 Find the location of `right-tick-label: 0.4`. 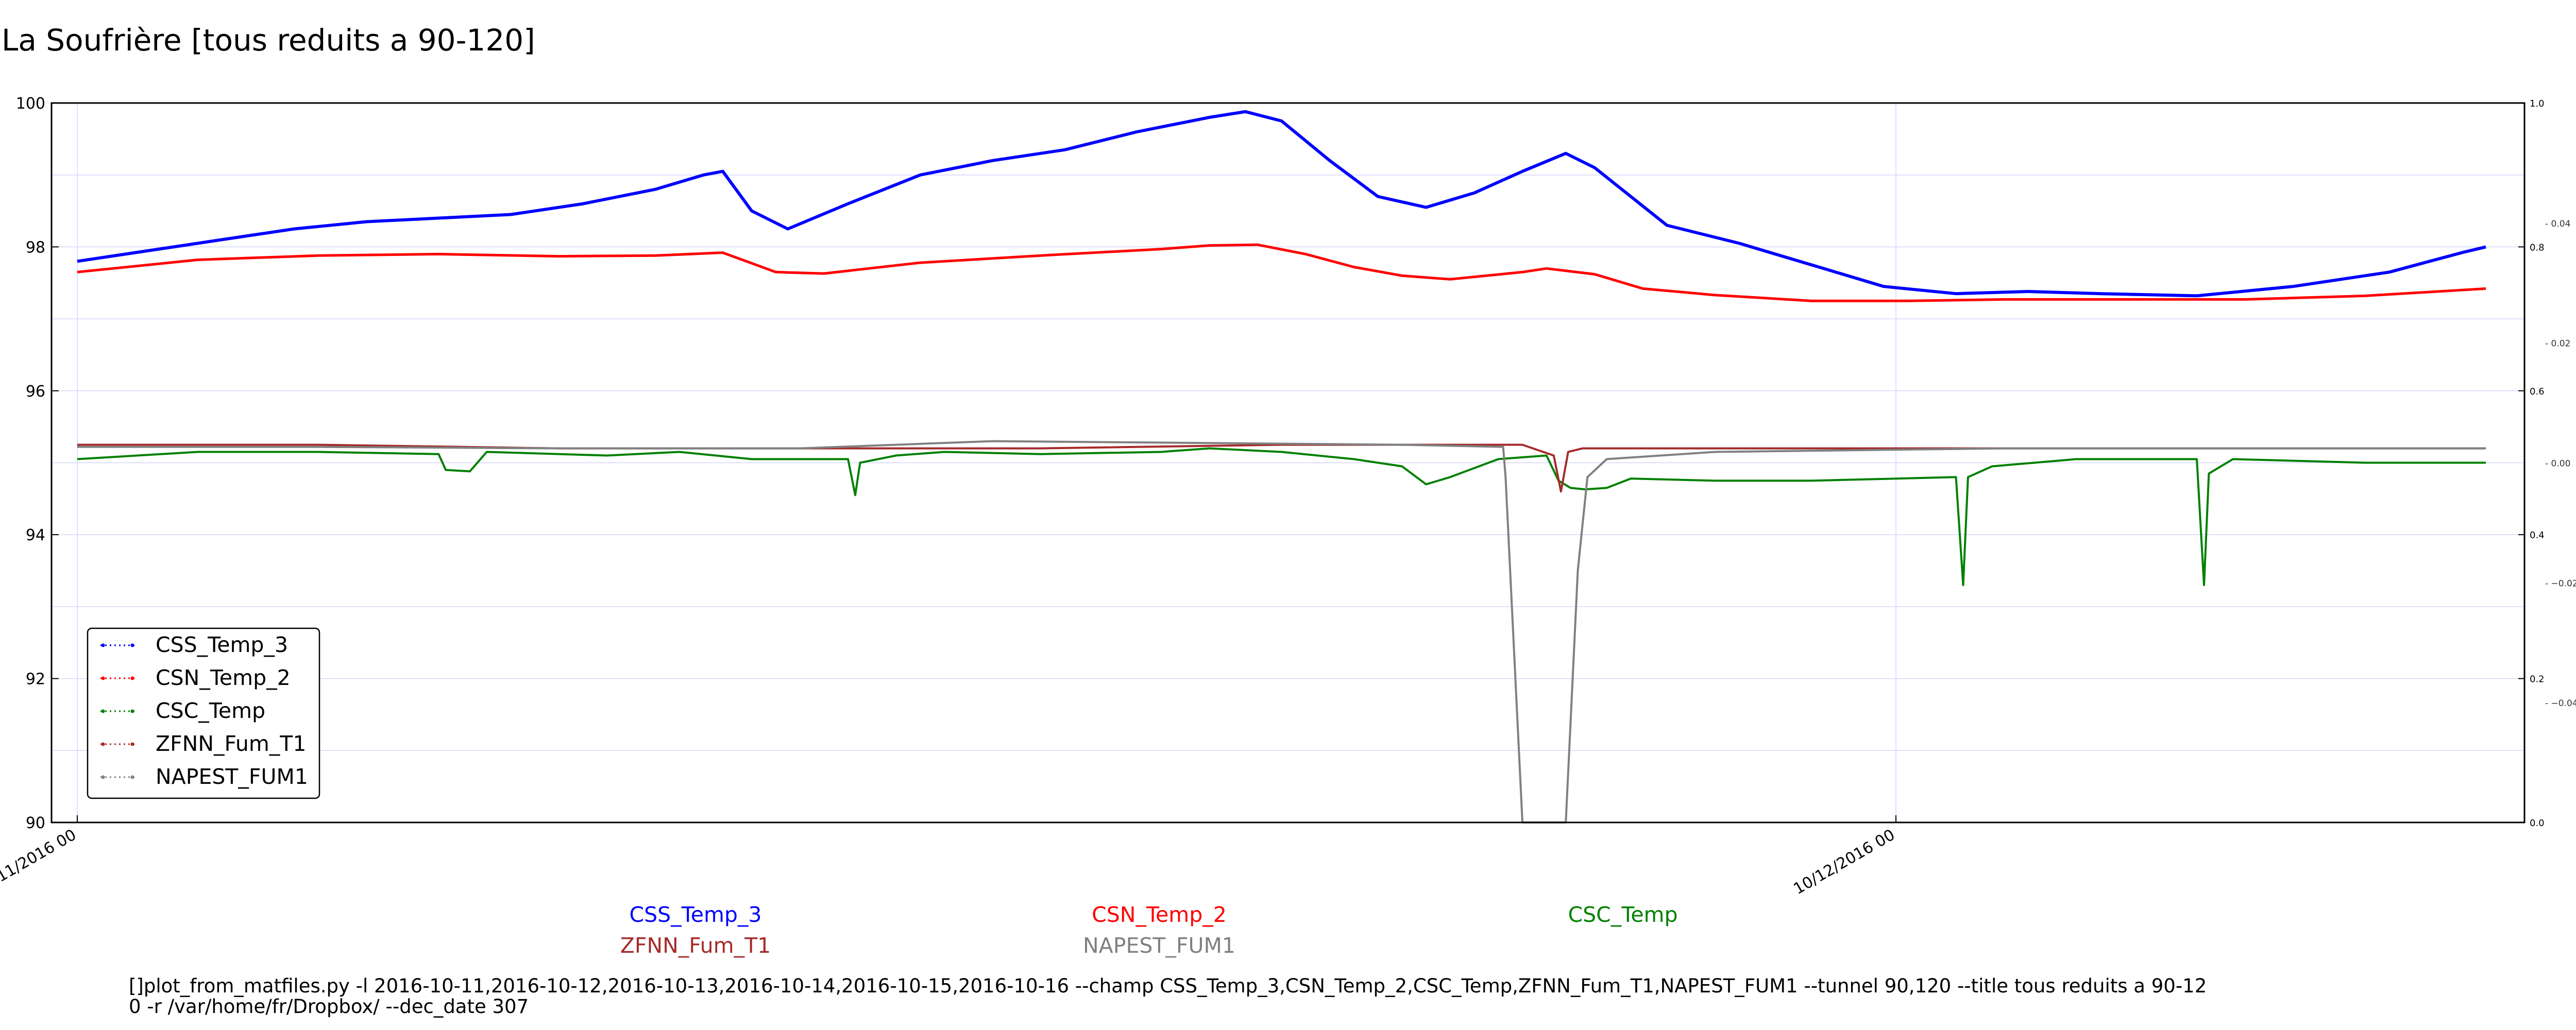

right-tick-label: 0.4 is located at coordinates (2537, 535).